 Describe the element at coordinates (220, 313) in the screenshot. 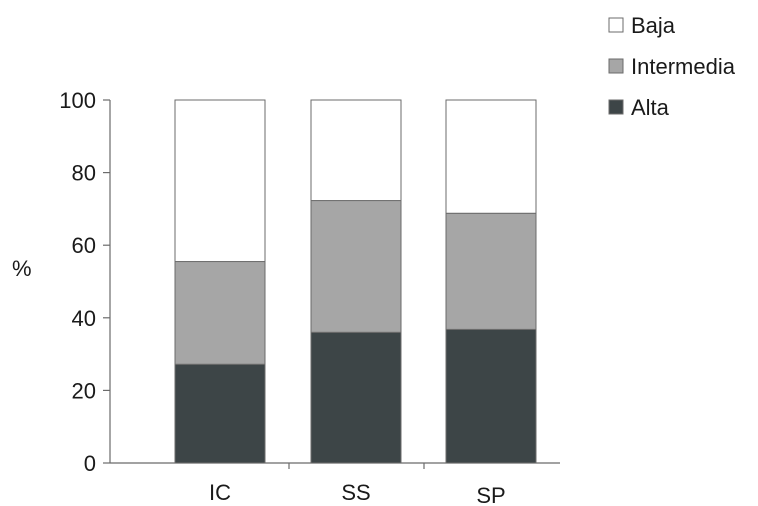

I see `bar-segment-intermedia-ic` at that location.